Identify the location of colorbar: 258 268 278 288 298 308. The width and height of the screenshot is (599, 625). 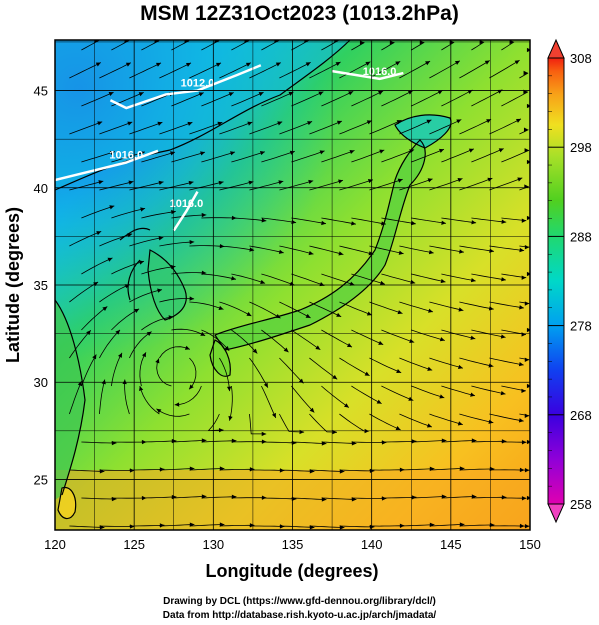
(569, 281).